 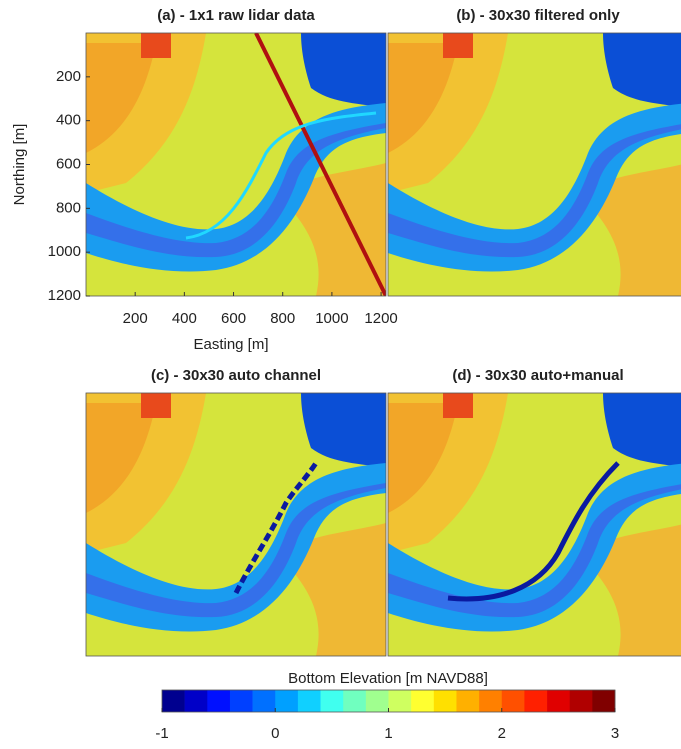 I want to click on colorbar: -1 0 1 2 3, so click(x=387, y=715).